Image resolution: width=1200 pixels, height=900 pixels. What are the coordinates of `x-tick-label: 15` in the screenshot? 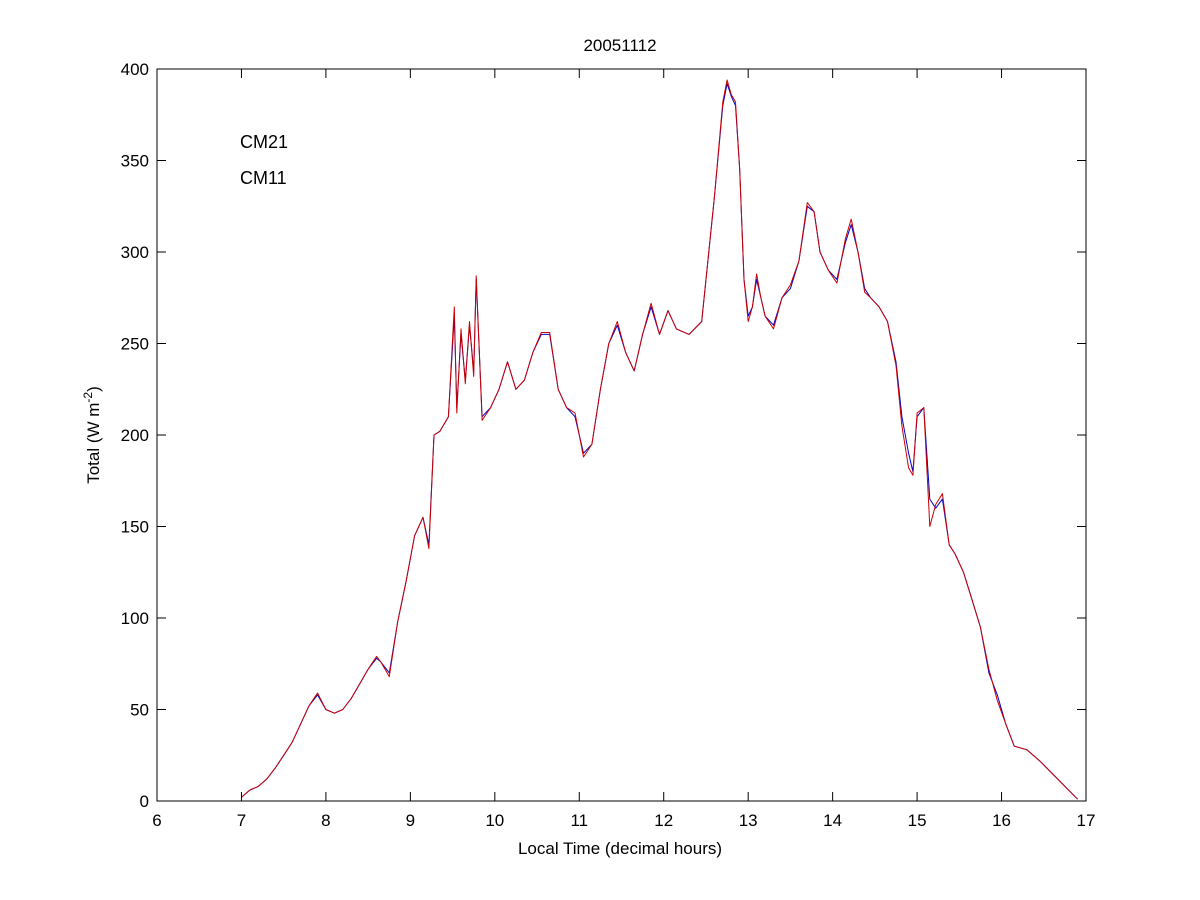 It's located at (917, 820).